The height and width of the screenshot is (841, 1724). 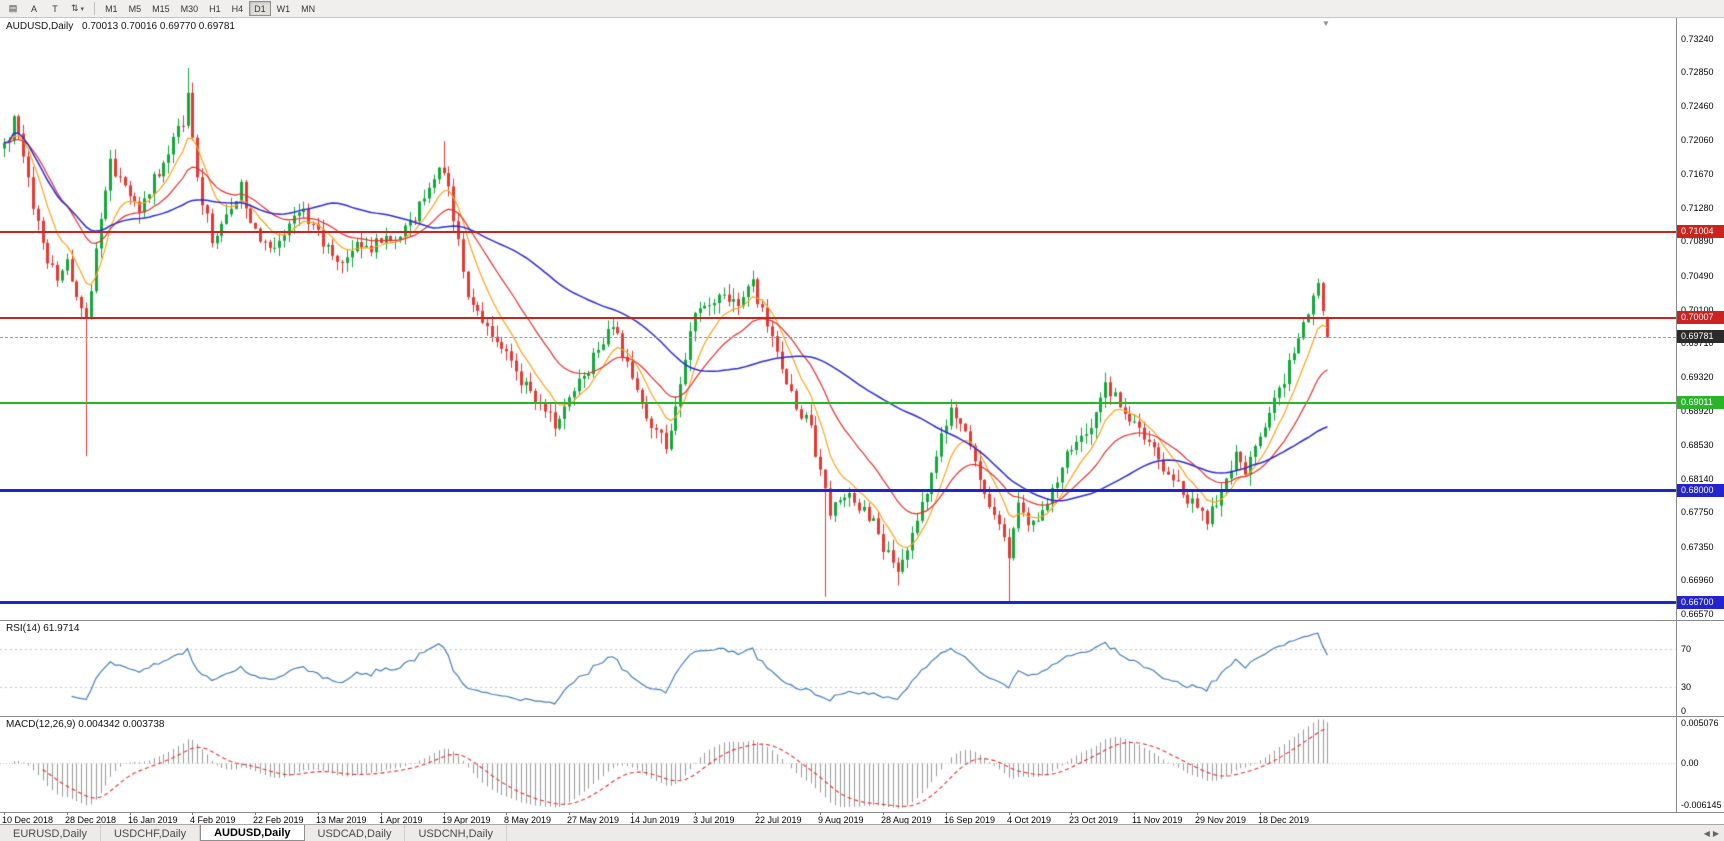 I want to click on price-axis-tick: 0.66960, so click(x=1697, y=580).